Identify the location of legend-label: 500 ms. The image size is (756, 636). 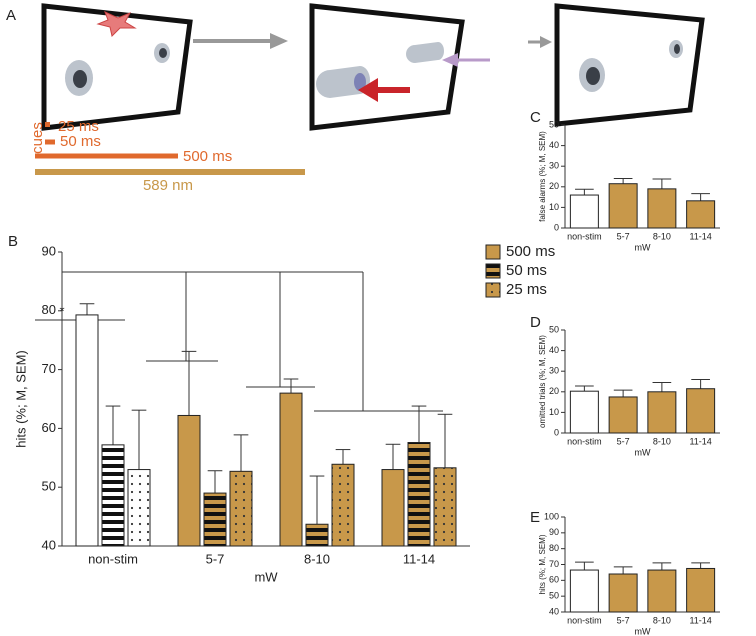
(530, 251).